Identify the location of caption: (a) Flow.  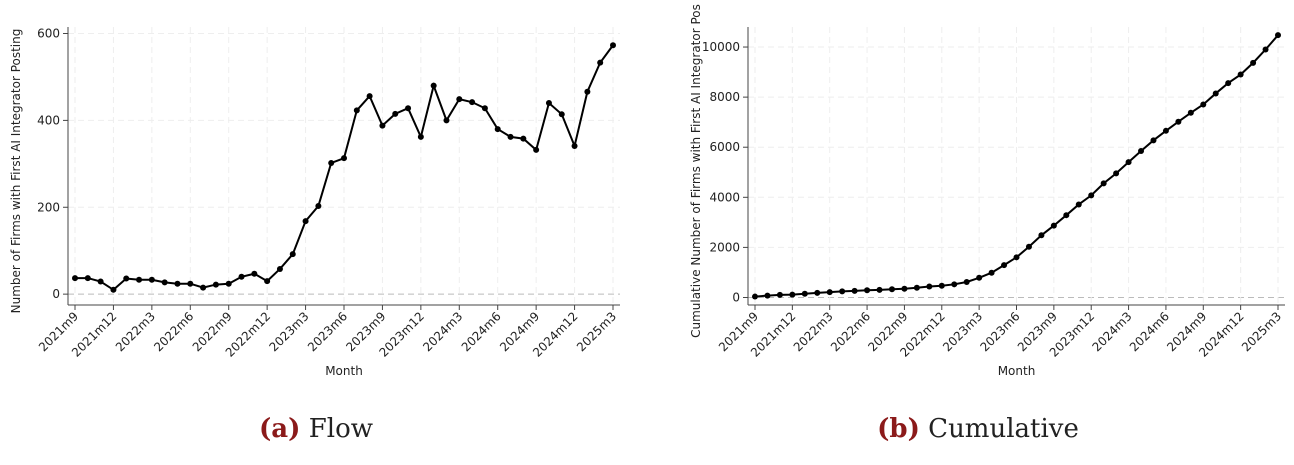
(316, 429).